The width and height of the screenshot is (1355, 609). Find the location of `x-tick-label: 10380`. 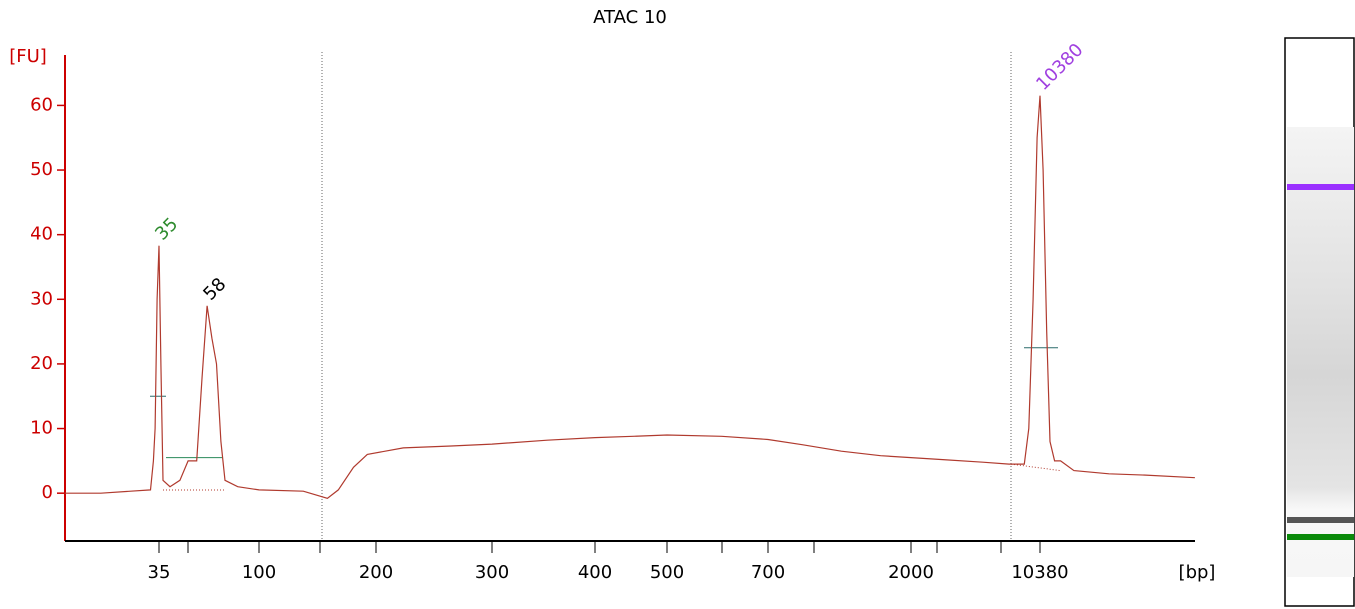

x-tick-label: 10380 is located at coordinates (1039, 572).